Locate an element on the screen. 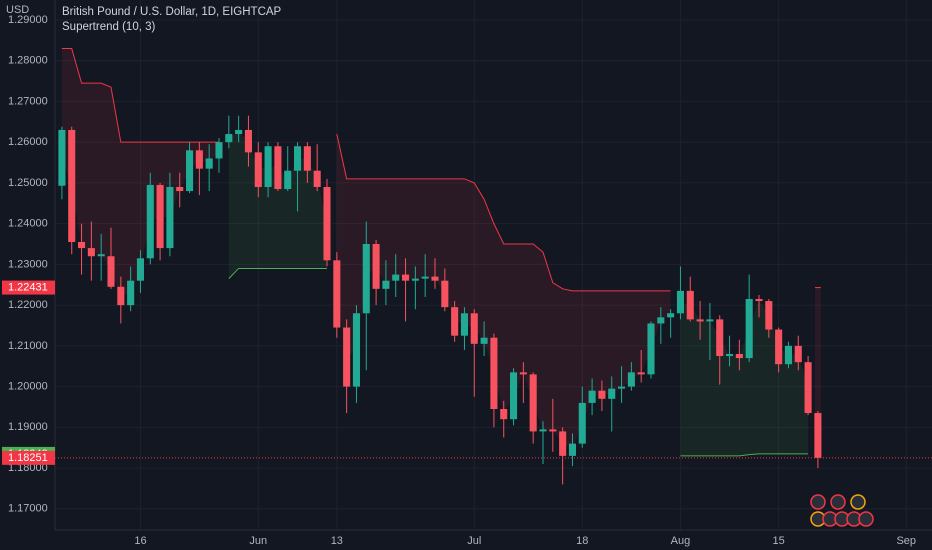  y-tick-label: 1.19000 is located at coordinates (28, 427).